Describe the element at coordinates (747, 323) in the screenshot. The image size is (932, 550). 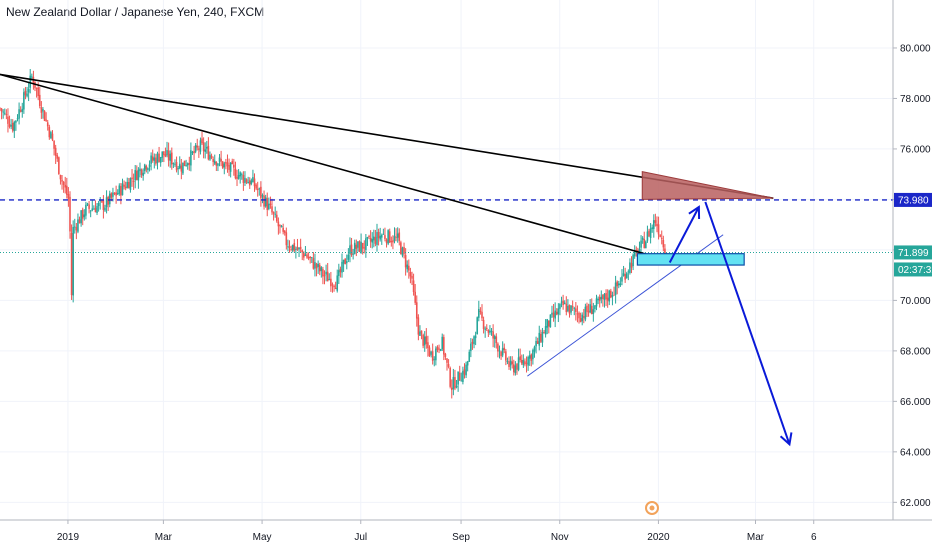
I see `forecast-arrow` at that location.